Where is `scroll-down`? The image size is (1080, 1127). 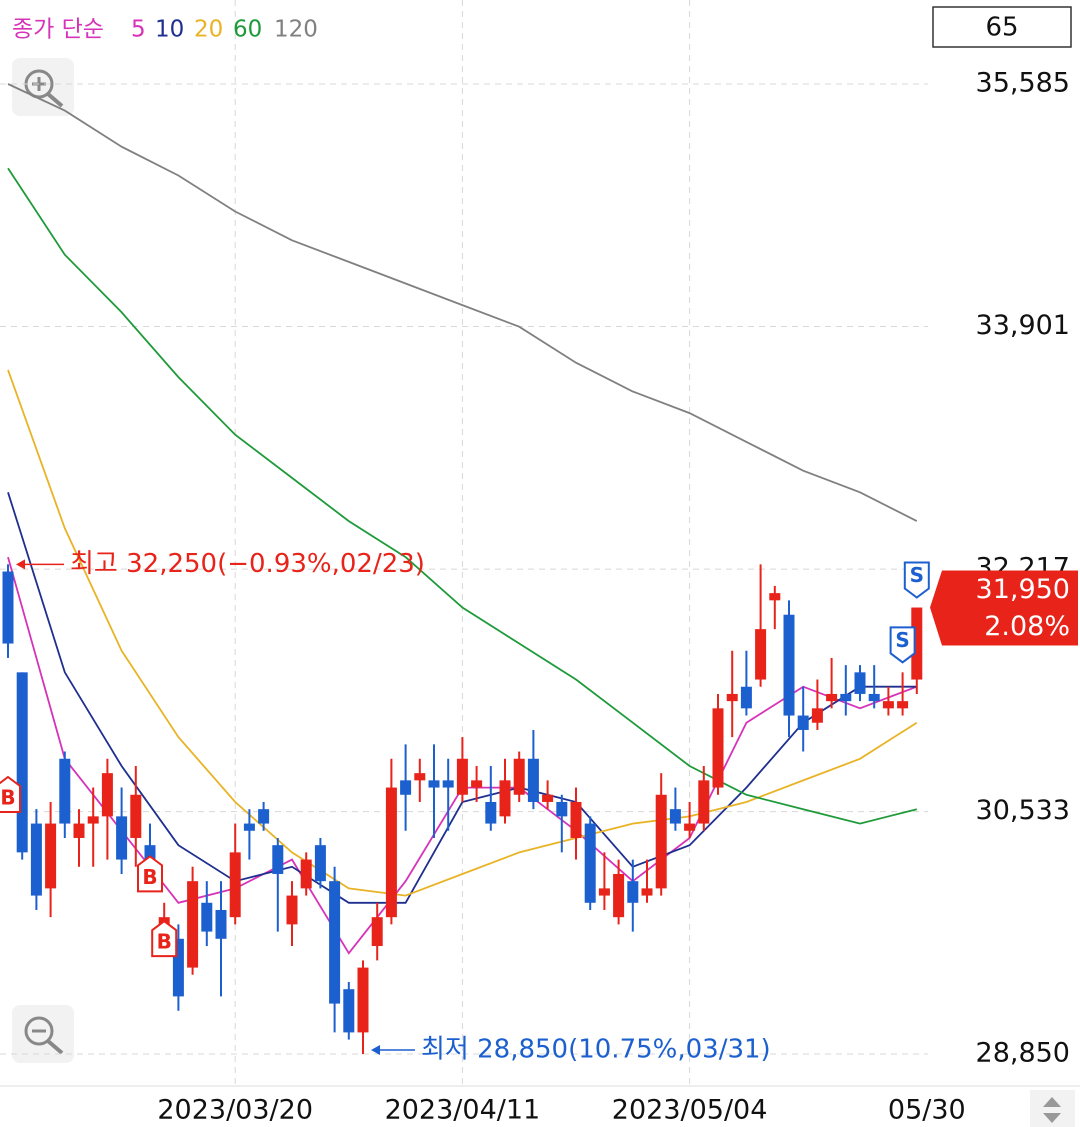
scroll-down is located at coordinates (1052, 1118).